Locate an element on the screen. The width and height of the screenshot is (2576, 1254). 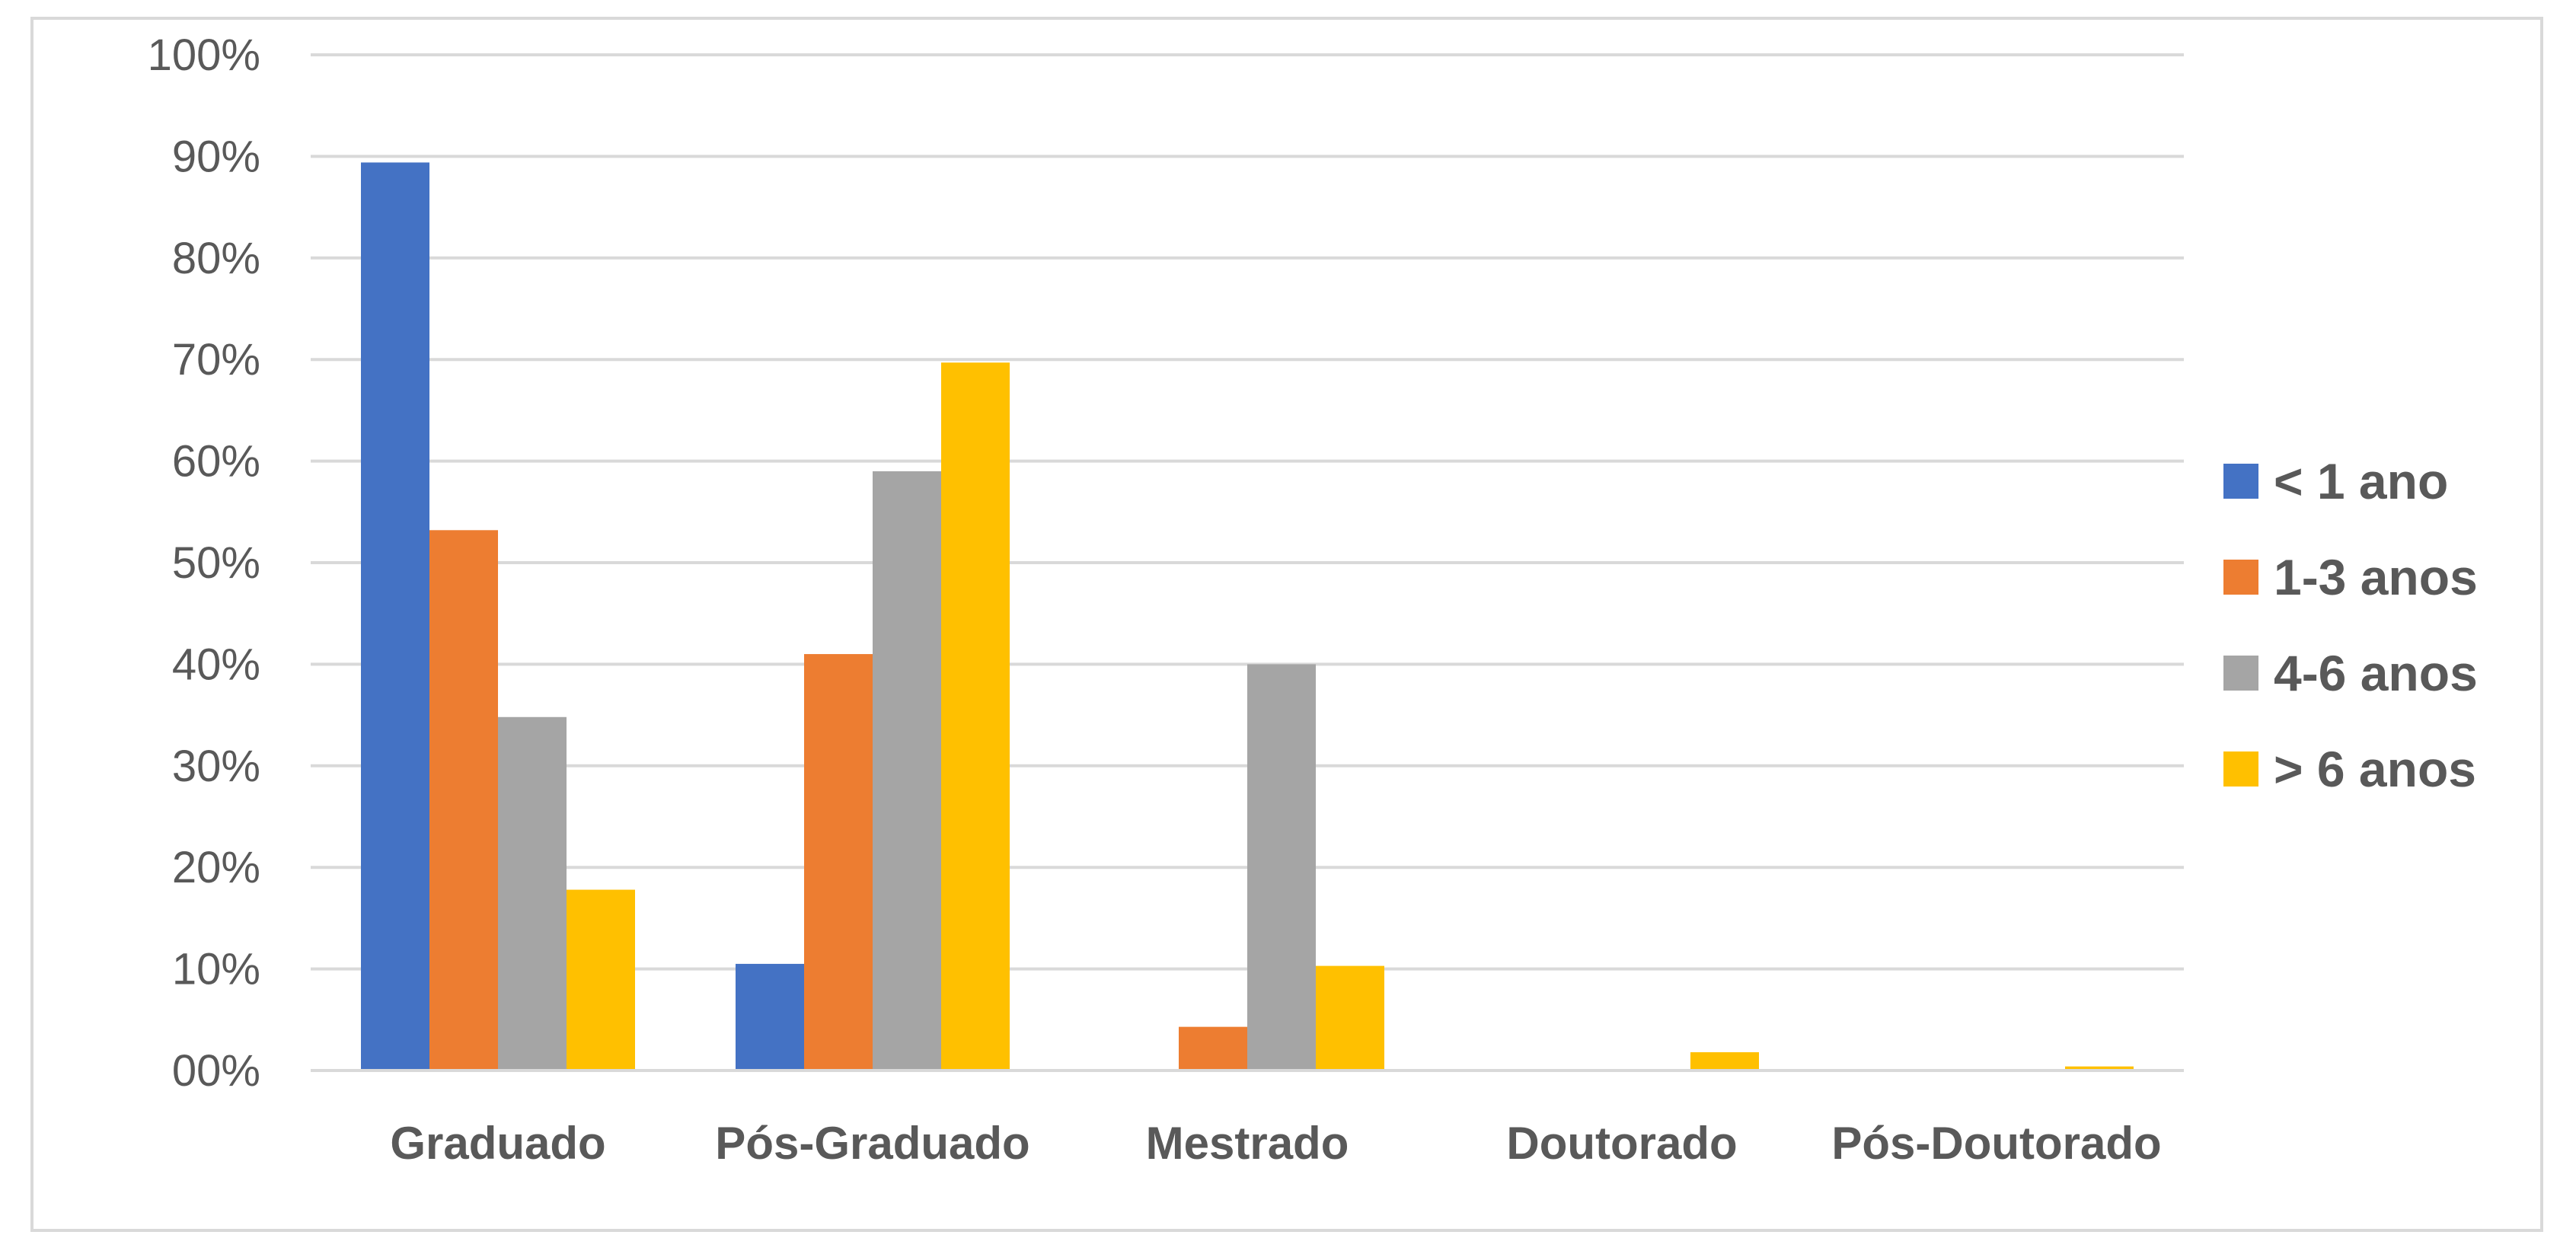
x-tick-label: Graduado is located at coordinates (497, 1143).